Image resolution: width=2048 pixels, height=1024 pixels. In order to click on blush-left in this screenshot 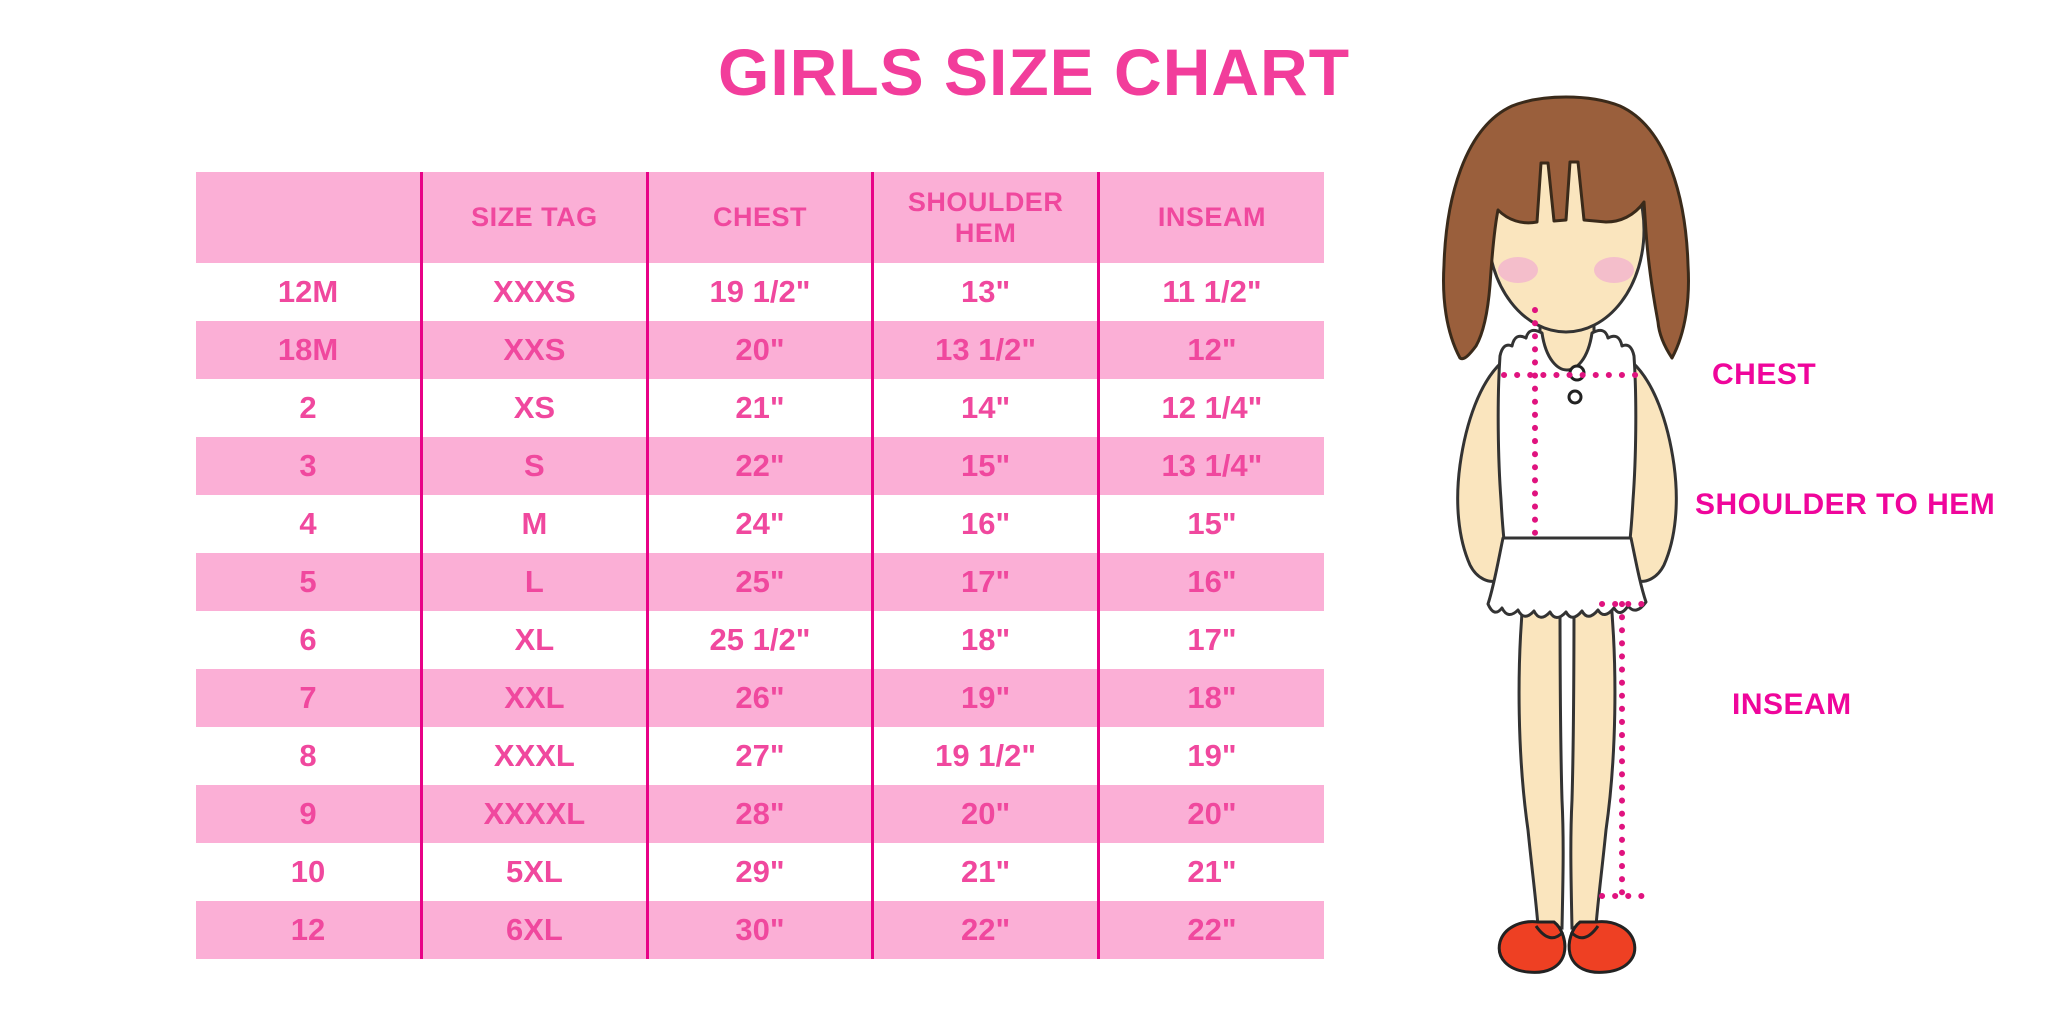, I will do `click(1518, 270)`.